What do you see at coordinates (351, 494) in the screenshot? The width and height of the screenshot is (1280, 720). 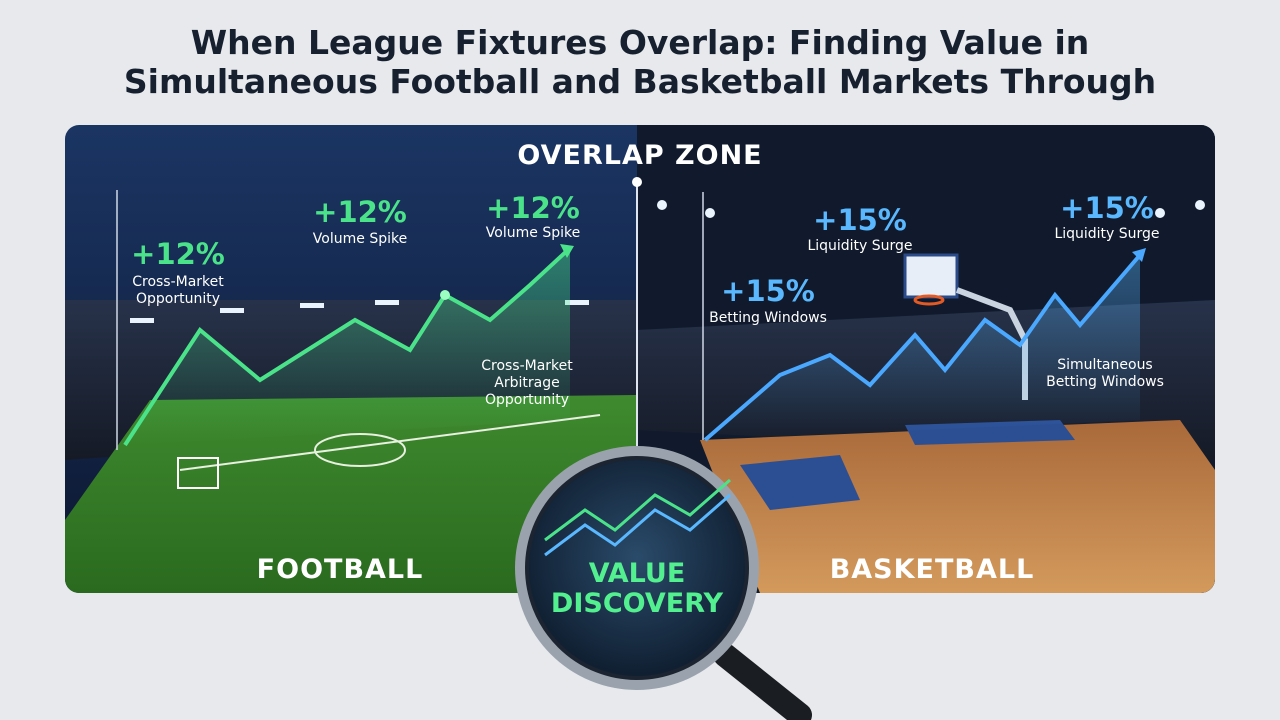 I see `football-field` at bounding box center [351, 494].